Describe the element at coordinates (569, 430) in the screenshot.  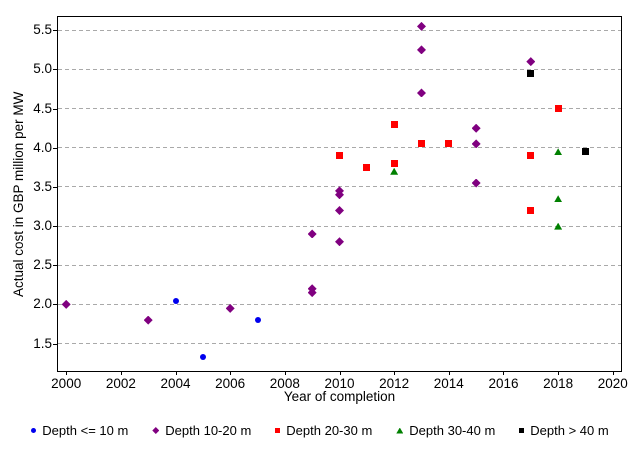
I see `legend-label: Depth > 40 m` at that location.